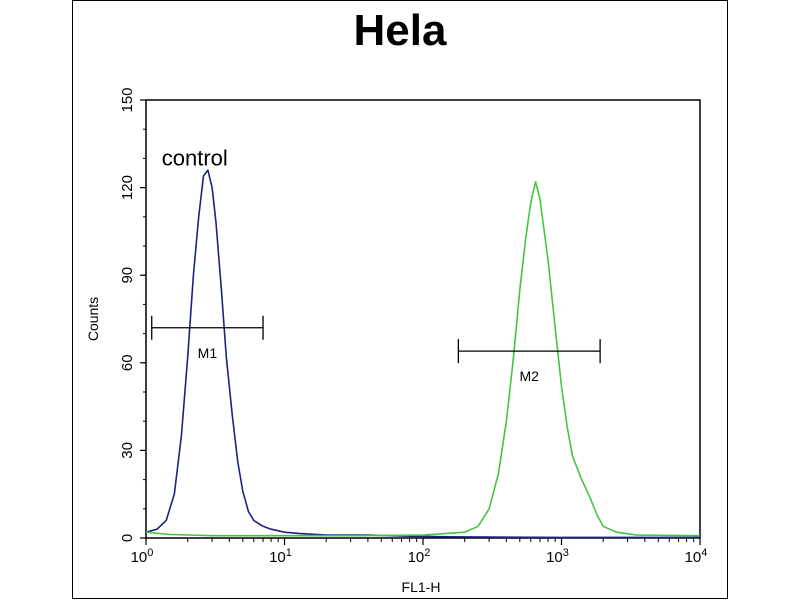  What do you see at coordinates (557, 556) in the screenshot?
I see `x-tick-label: 10³` at bounding box center [557, 556].